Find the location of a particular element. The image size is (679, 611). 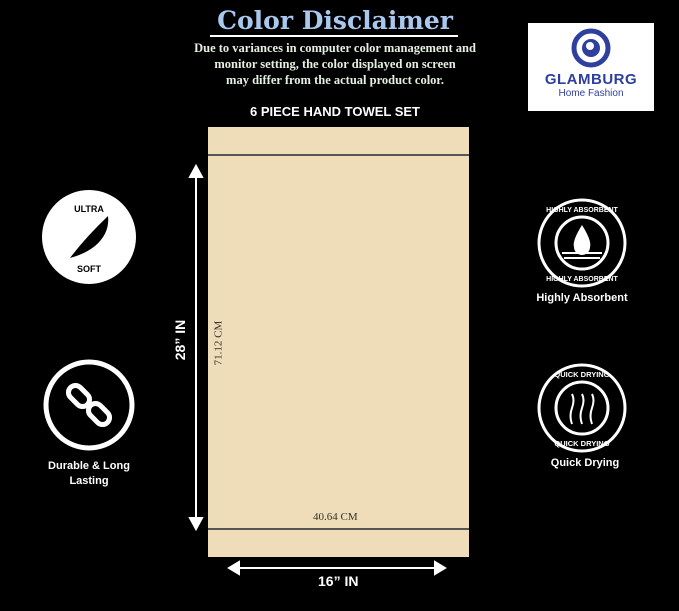

vertical-arrow is located at coordinates (196, 347).